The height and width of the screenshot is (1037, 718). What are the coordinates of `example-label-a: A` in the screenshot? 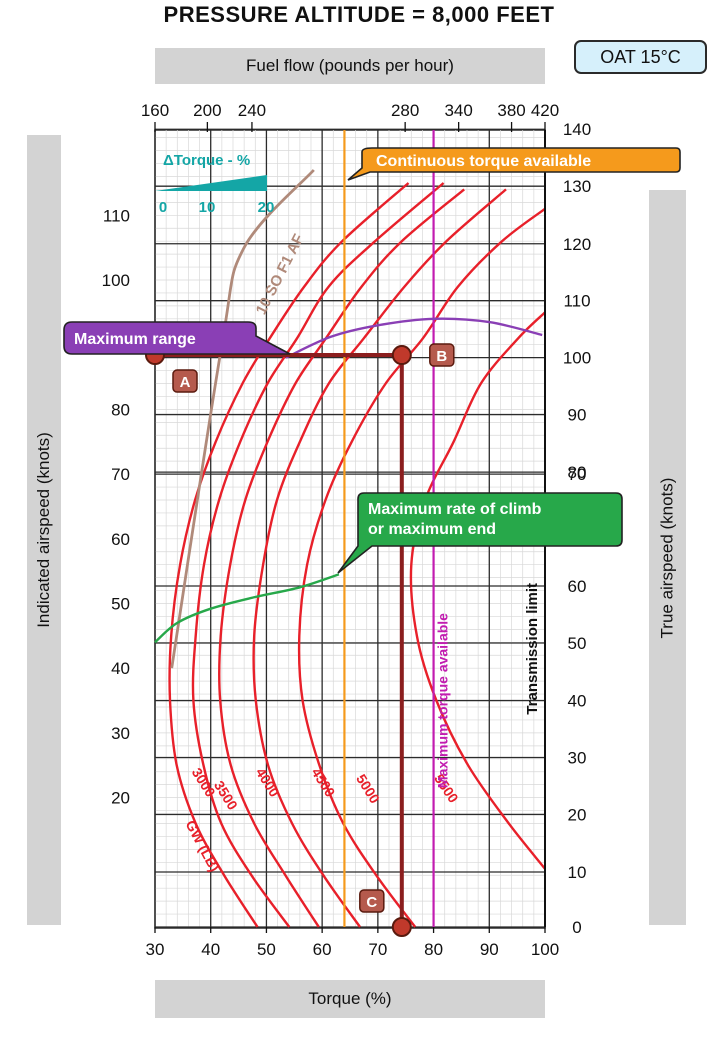 It's located at (185, 382).